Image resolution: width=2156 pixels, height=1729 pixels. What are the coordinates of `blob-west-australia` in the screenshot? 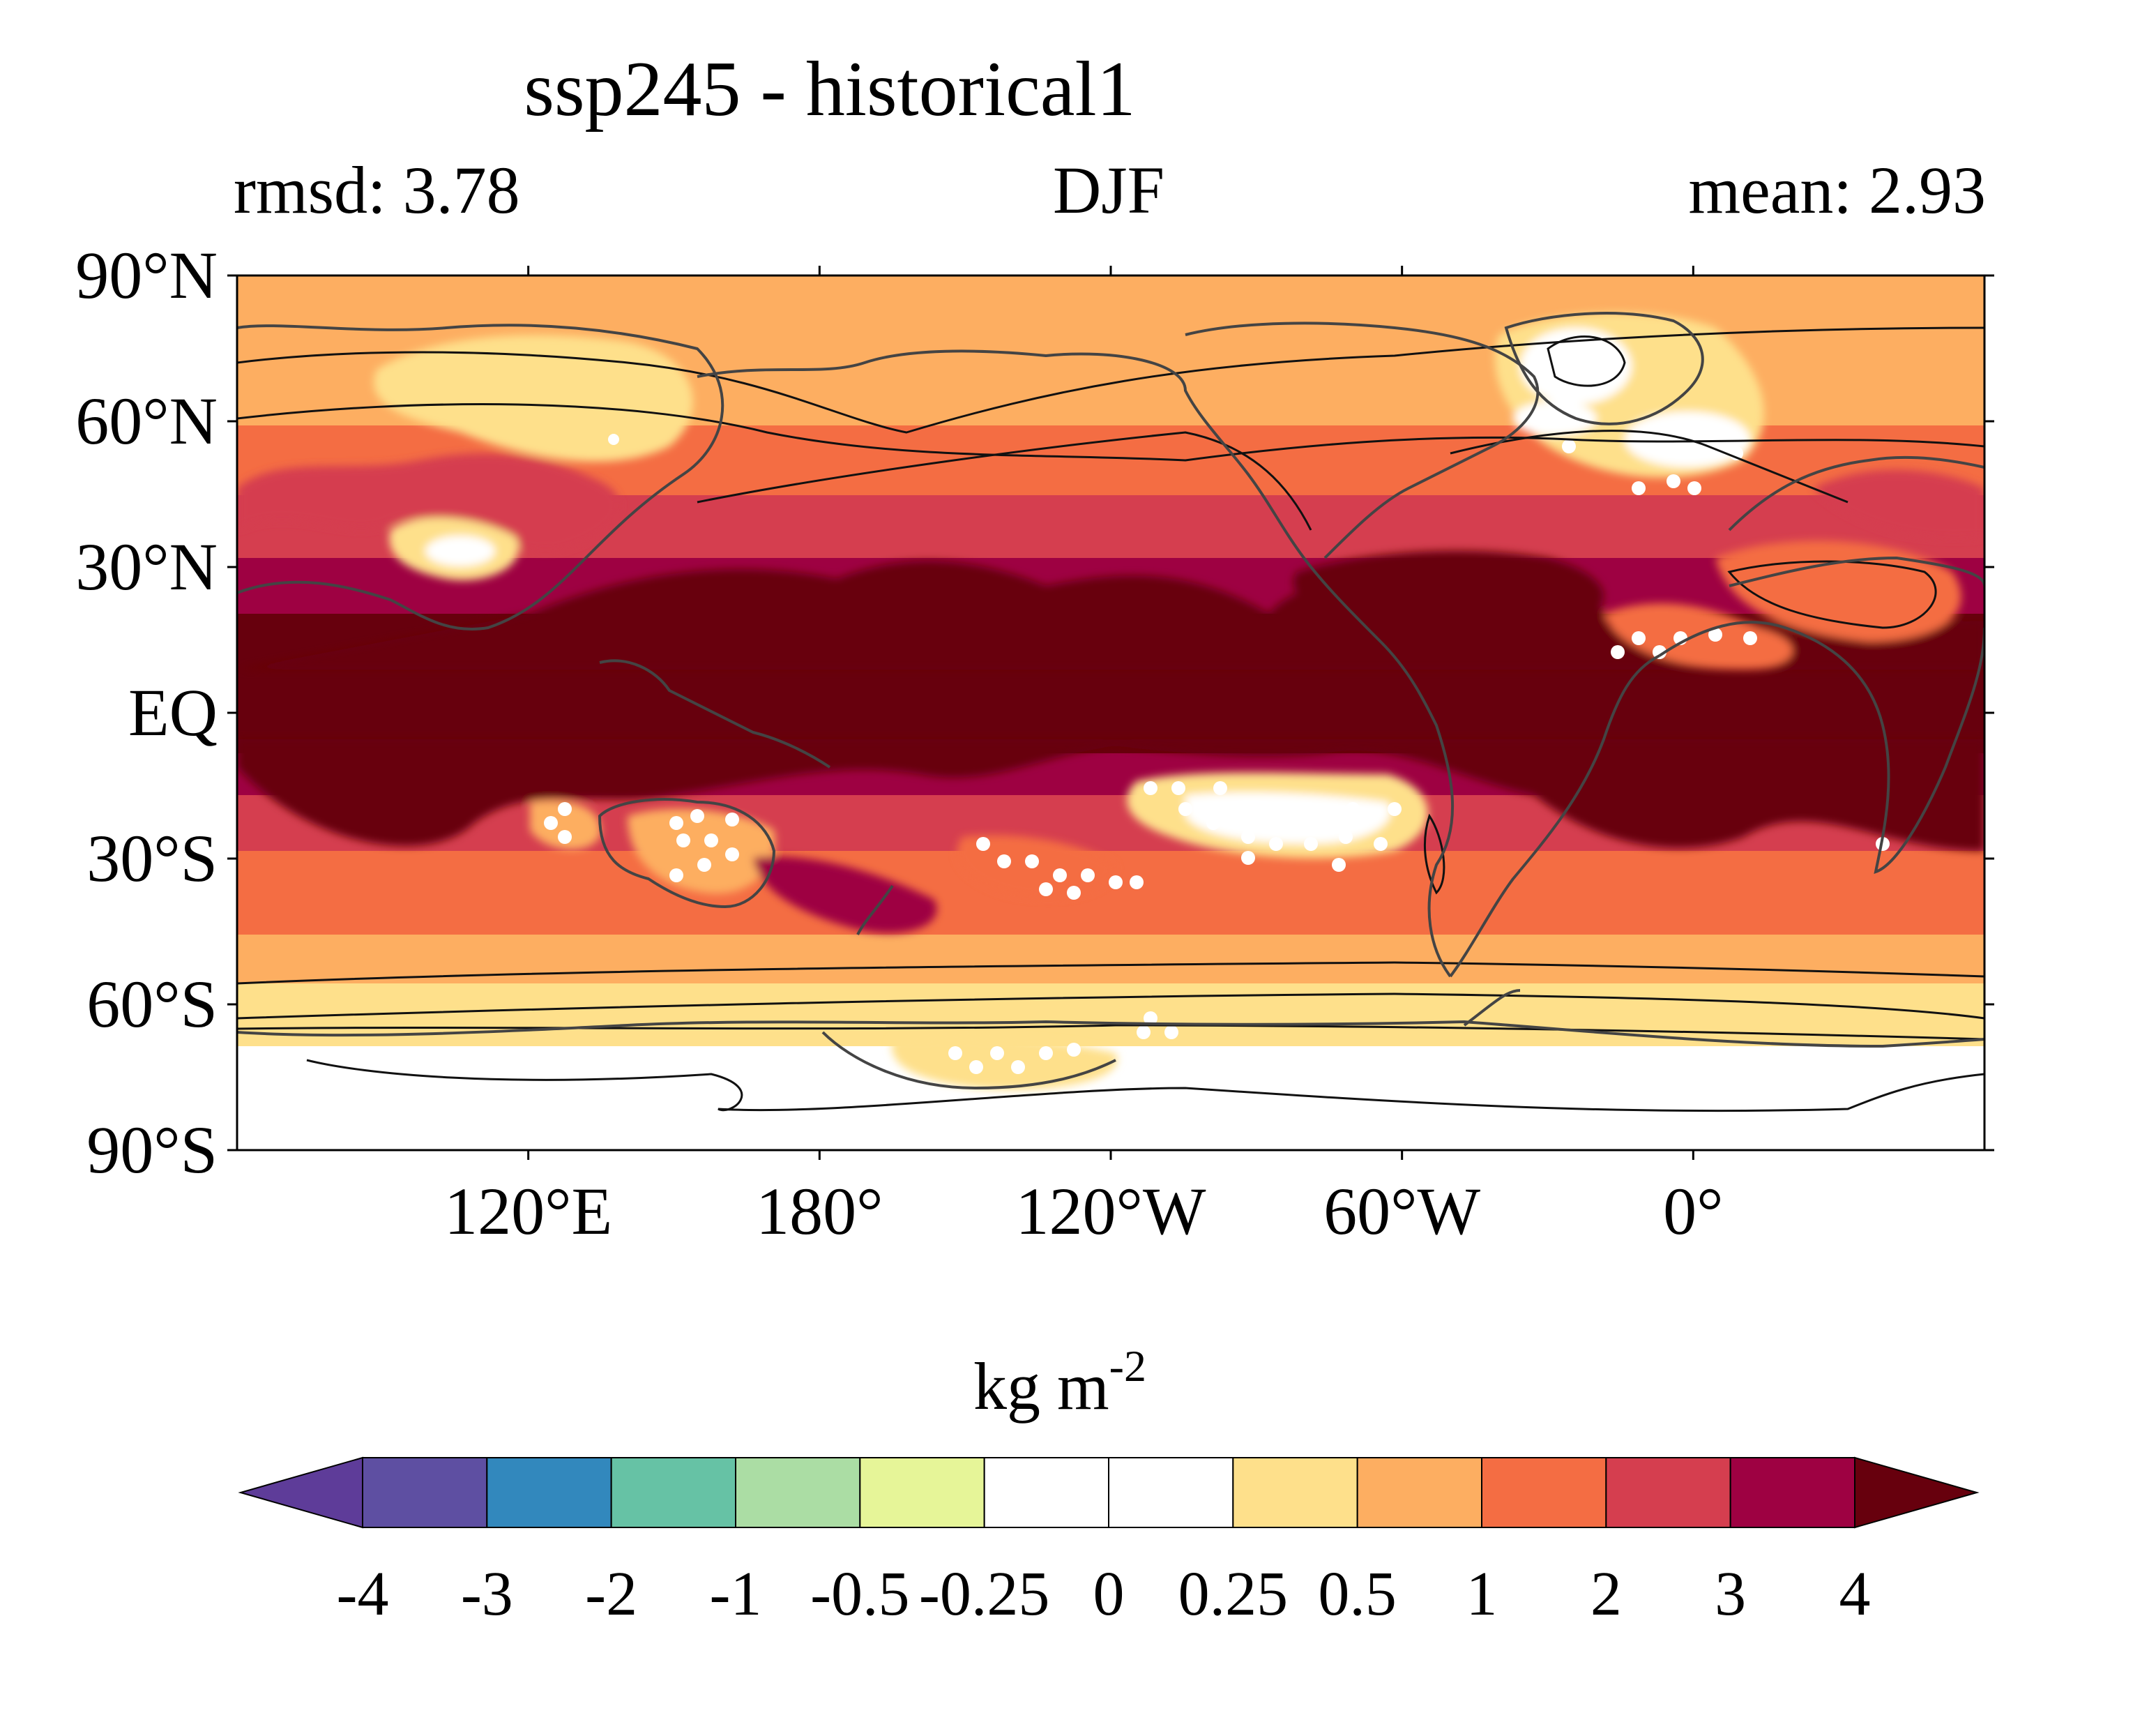 It's located at (565, 825).